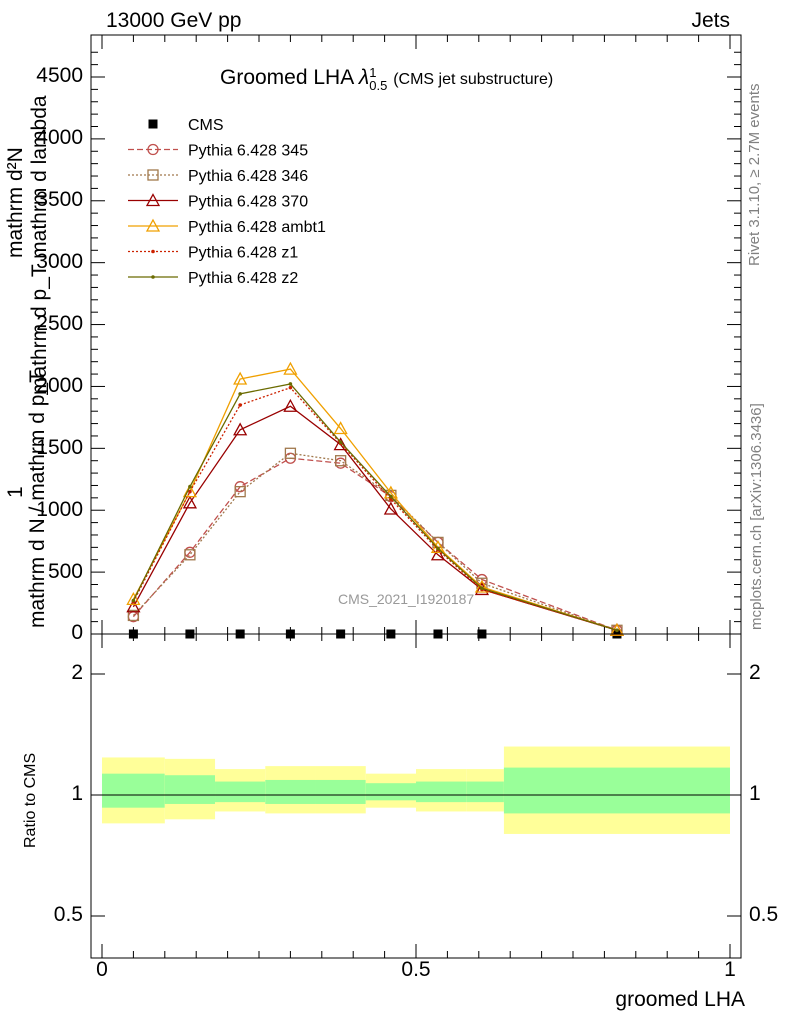  What do you see at coordinates (755, 673) in the screenshot?
I see `ratio-tick-label-right: 2` at bounding box center [755, 673].